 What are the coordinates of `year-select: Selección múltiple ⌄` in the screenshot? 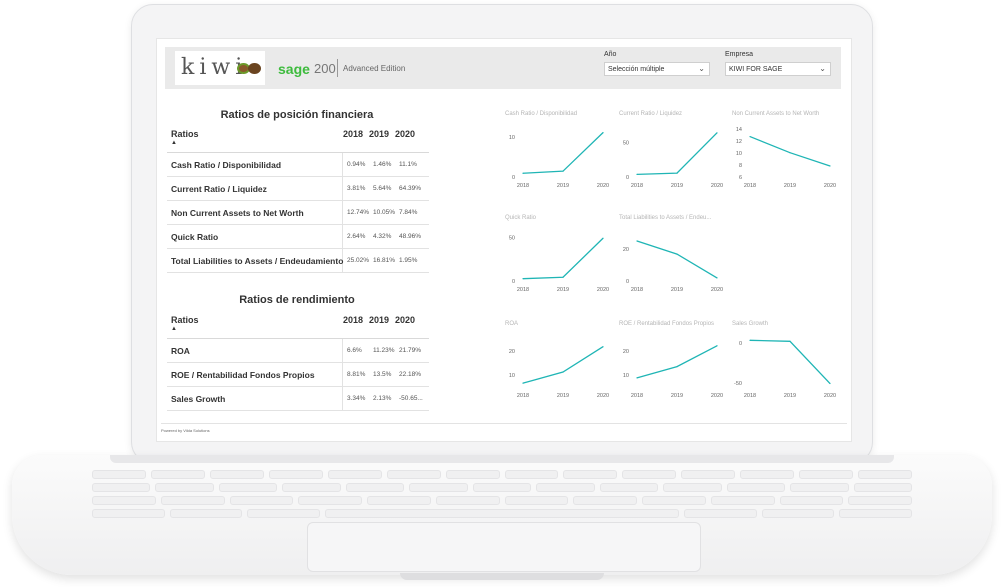 It's located at (657, 69).